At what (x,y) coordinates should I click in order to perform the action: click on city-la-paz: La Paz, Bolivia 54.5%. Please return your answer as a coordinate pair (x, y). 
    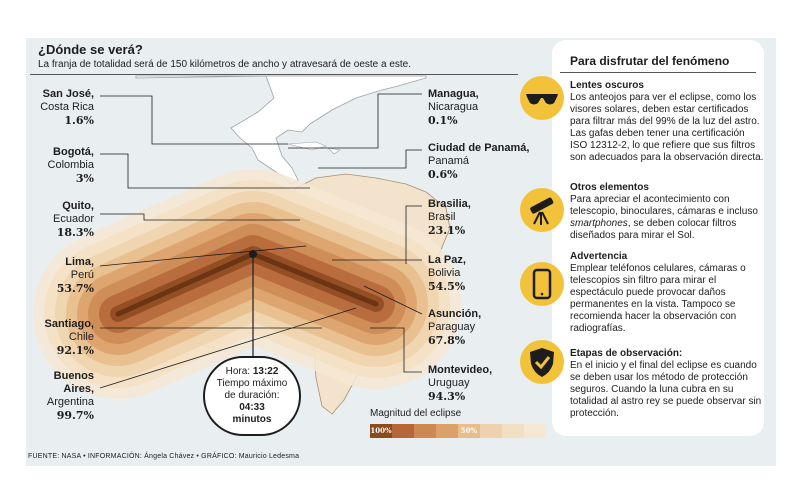
    Looking at the image, I should click on (447, 273).